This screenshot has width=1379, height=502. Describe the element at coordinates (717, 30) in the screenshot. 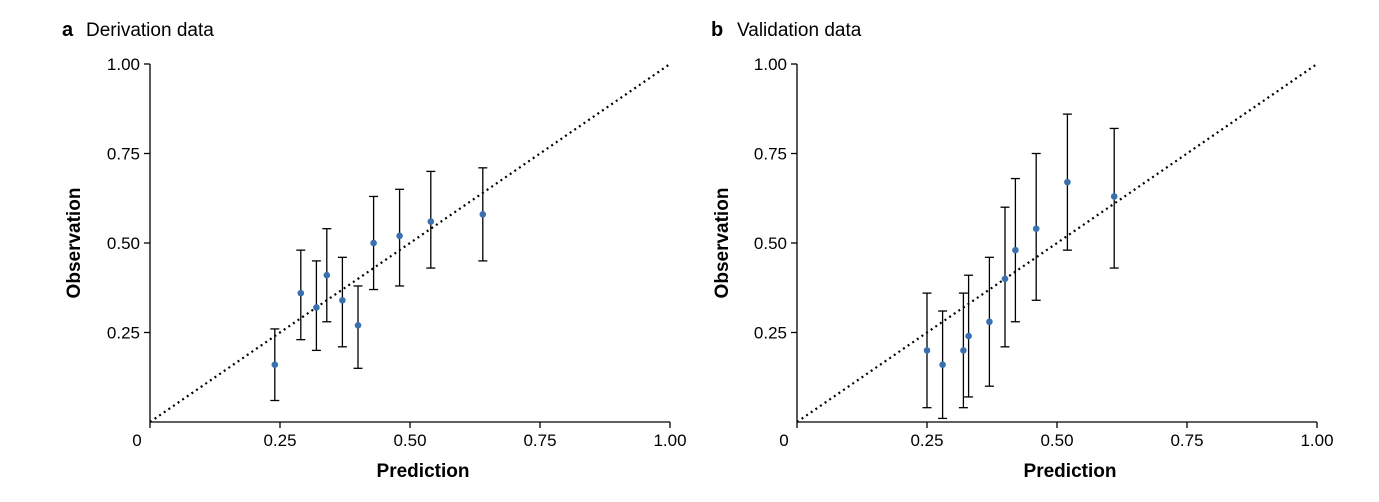

I see `panel-letter: b` at that location.